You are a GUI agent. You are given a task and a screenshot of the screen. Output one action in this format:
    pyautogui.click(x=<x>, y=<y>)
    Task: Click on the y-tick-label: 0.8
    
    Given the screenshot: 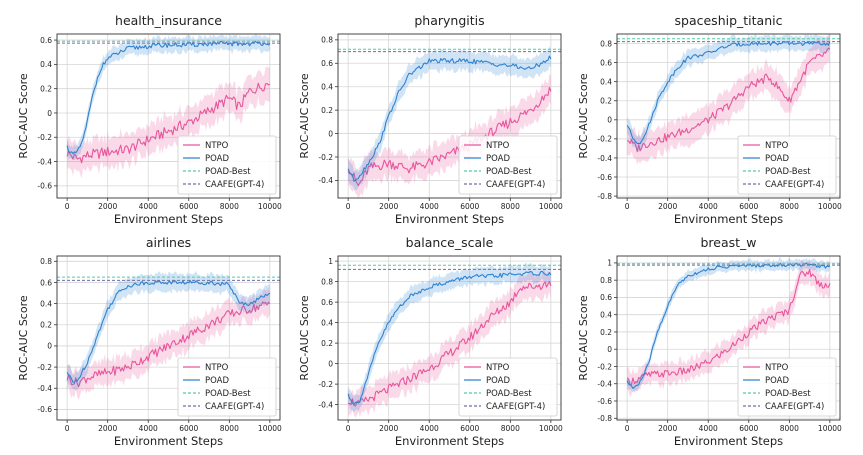 What is the action you would take?
    pyautogui.click(x=606, y=280)
    